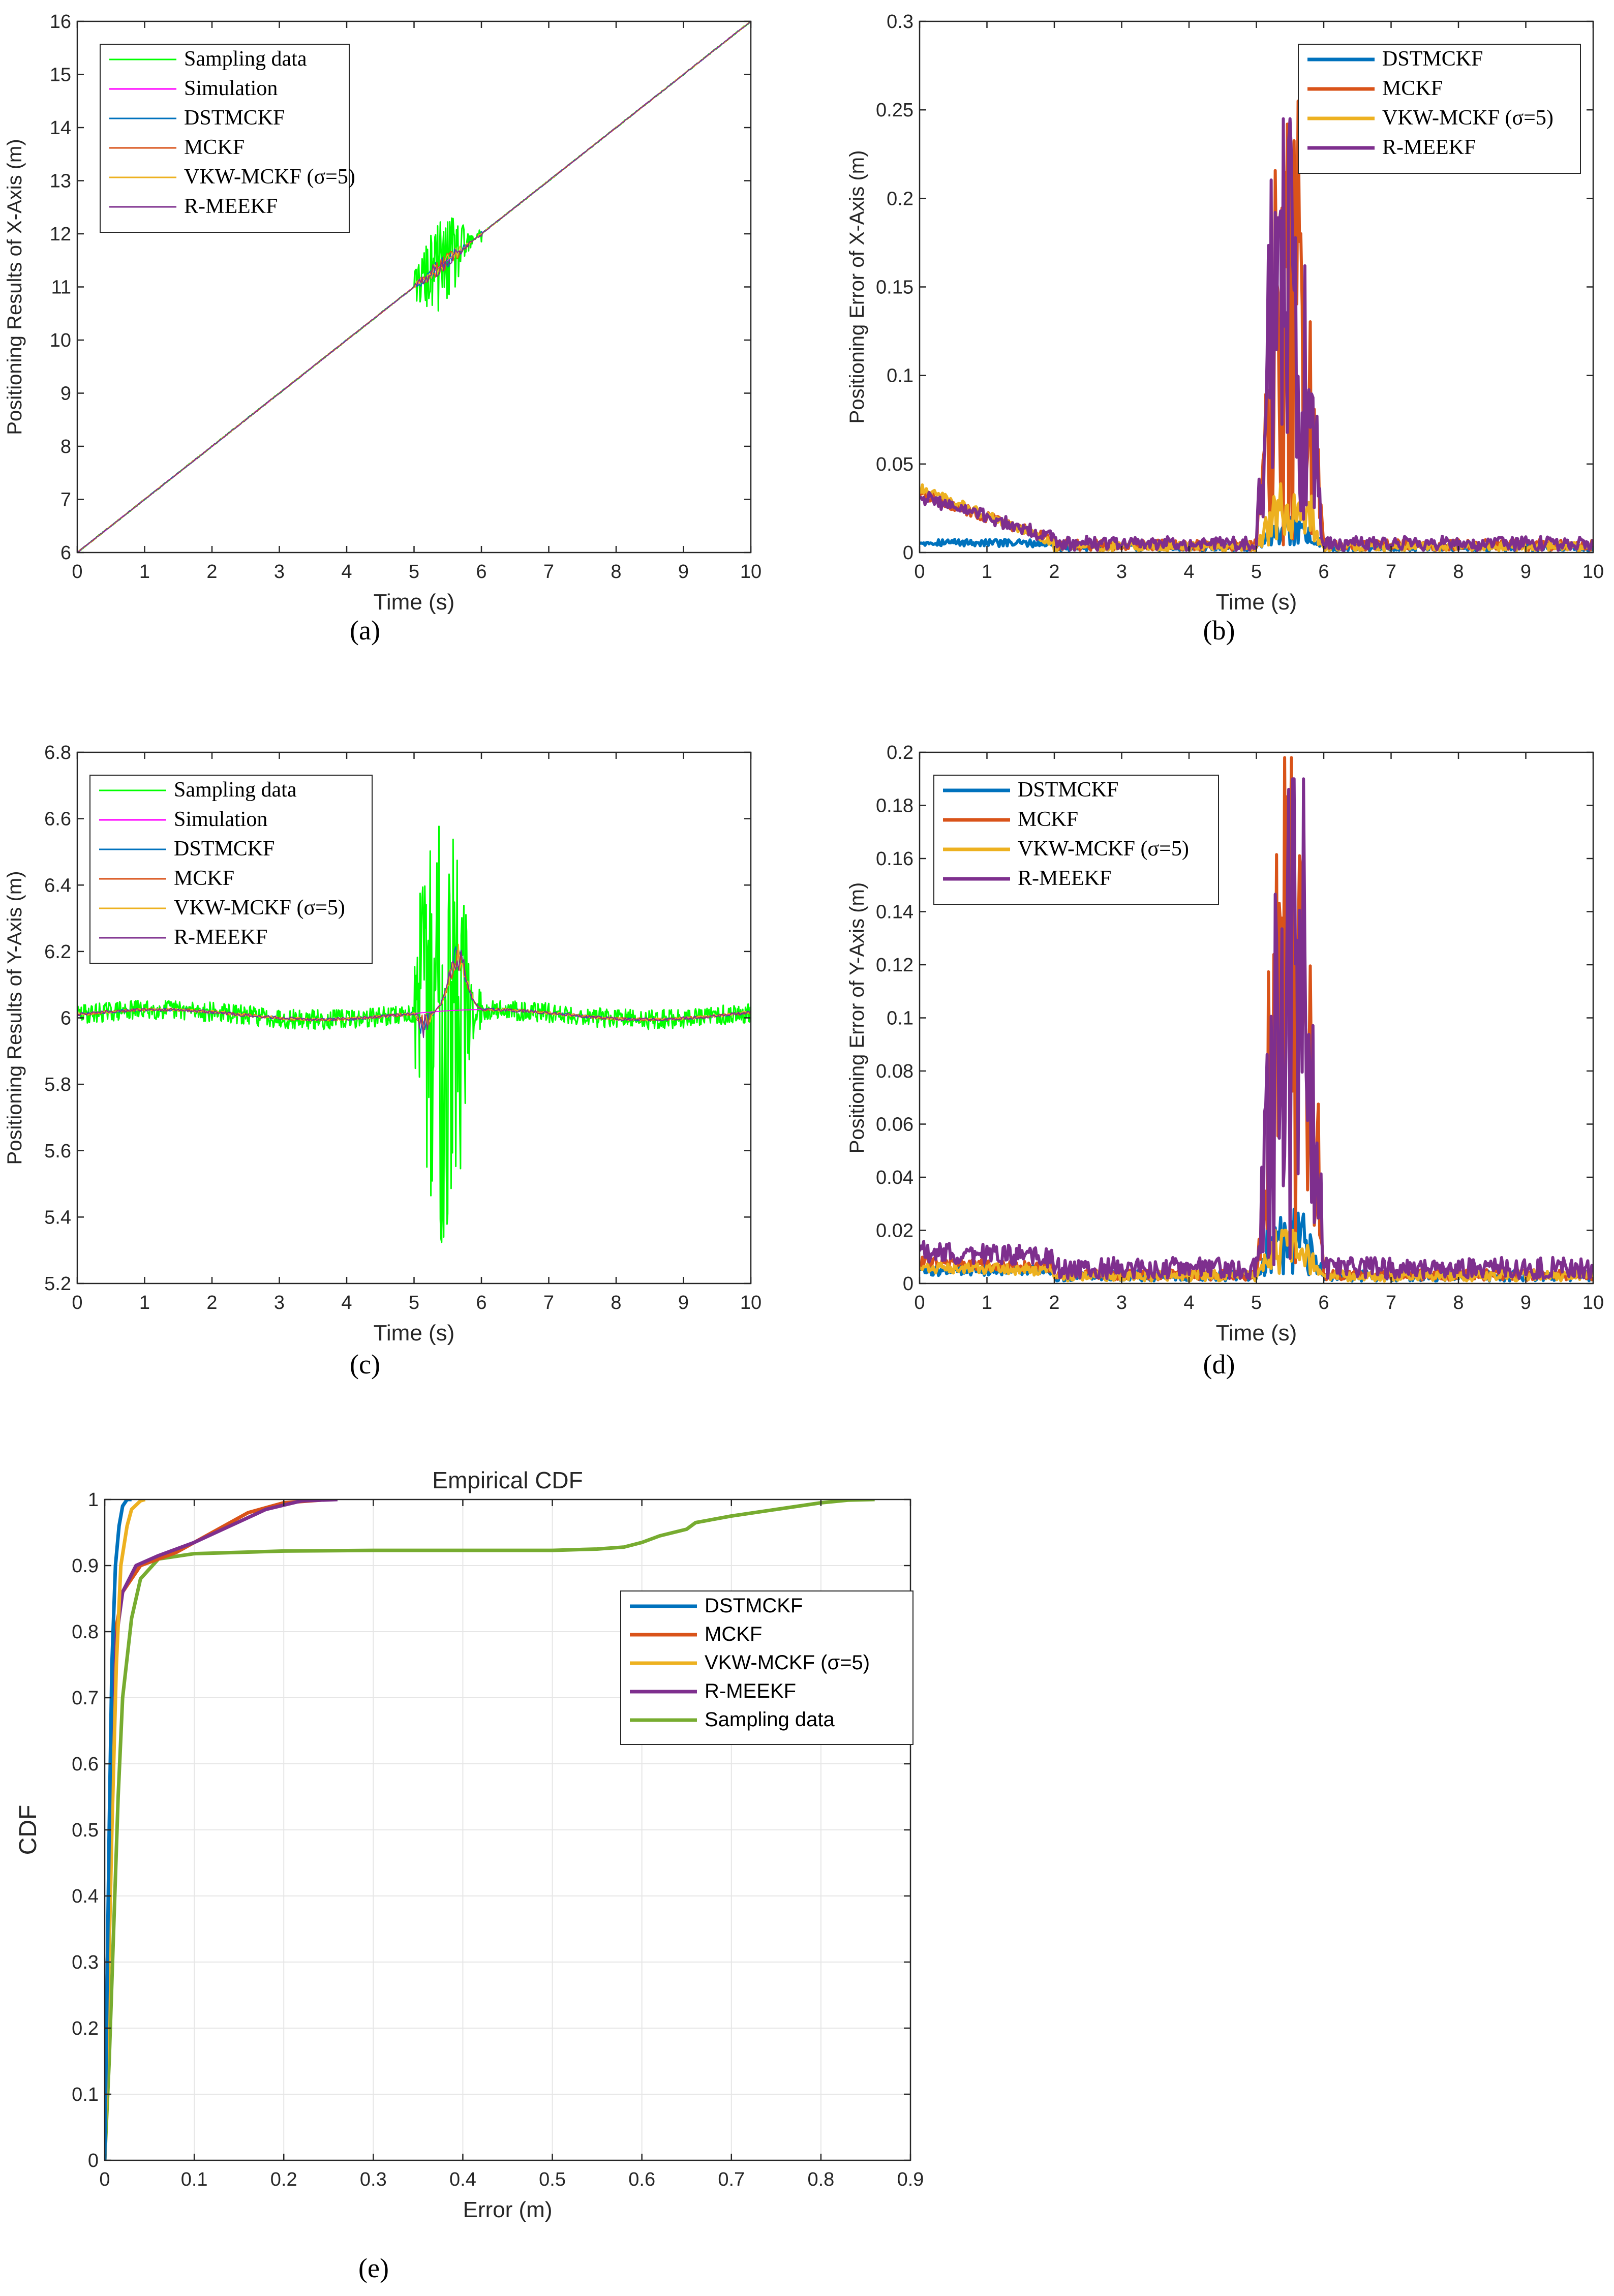 Image resolution: width=1614 pixels, height=2296 pixels. I want to click on y-tick-label: 0.06, so click(894, 1125).